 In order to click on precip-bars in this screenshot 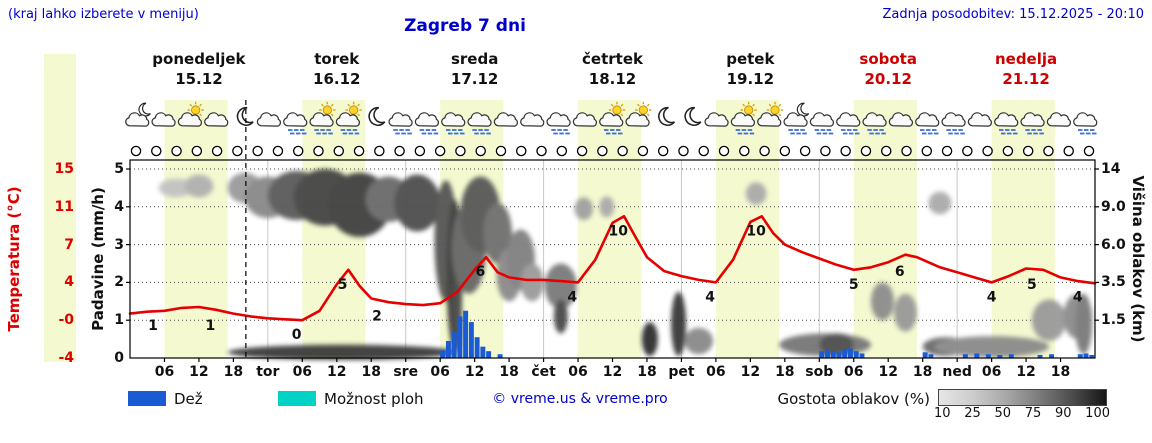, I will do `click(767, 334)`.